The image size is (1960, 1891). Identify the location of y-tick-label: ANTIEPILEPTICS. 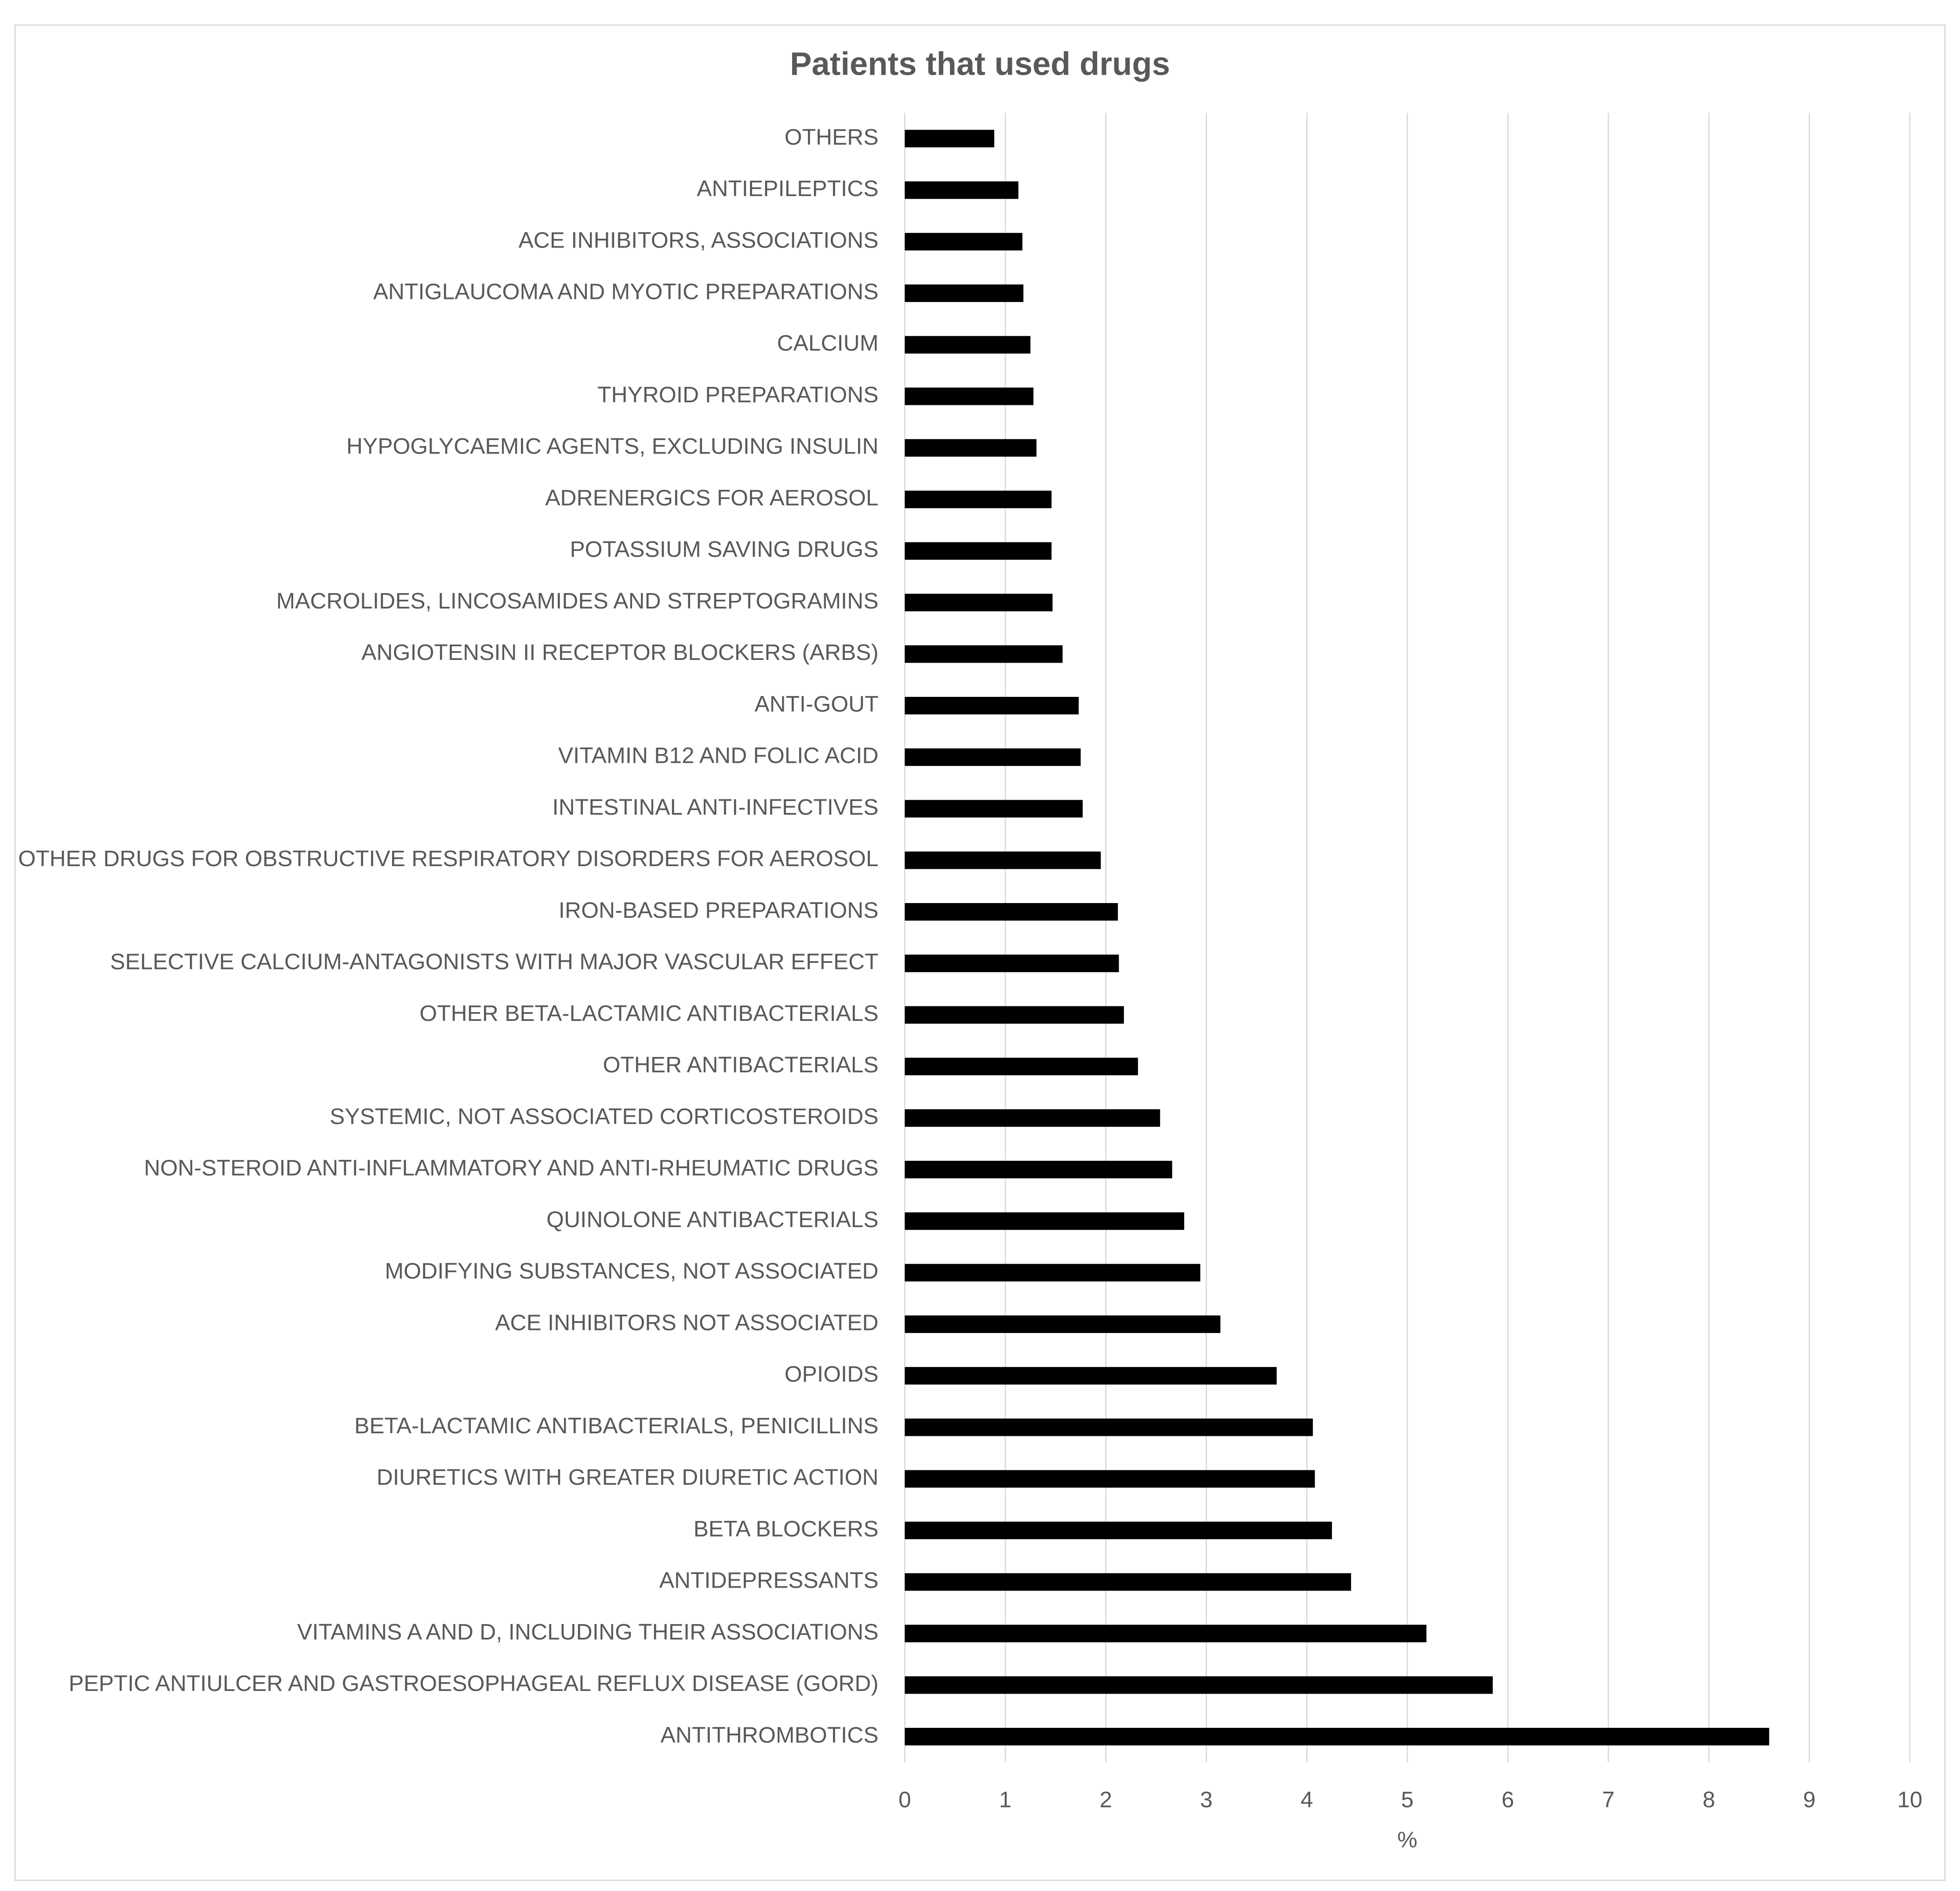
(787, 188).